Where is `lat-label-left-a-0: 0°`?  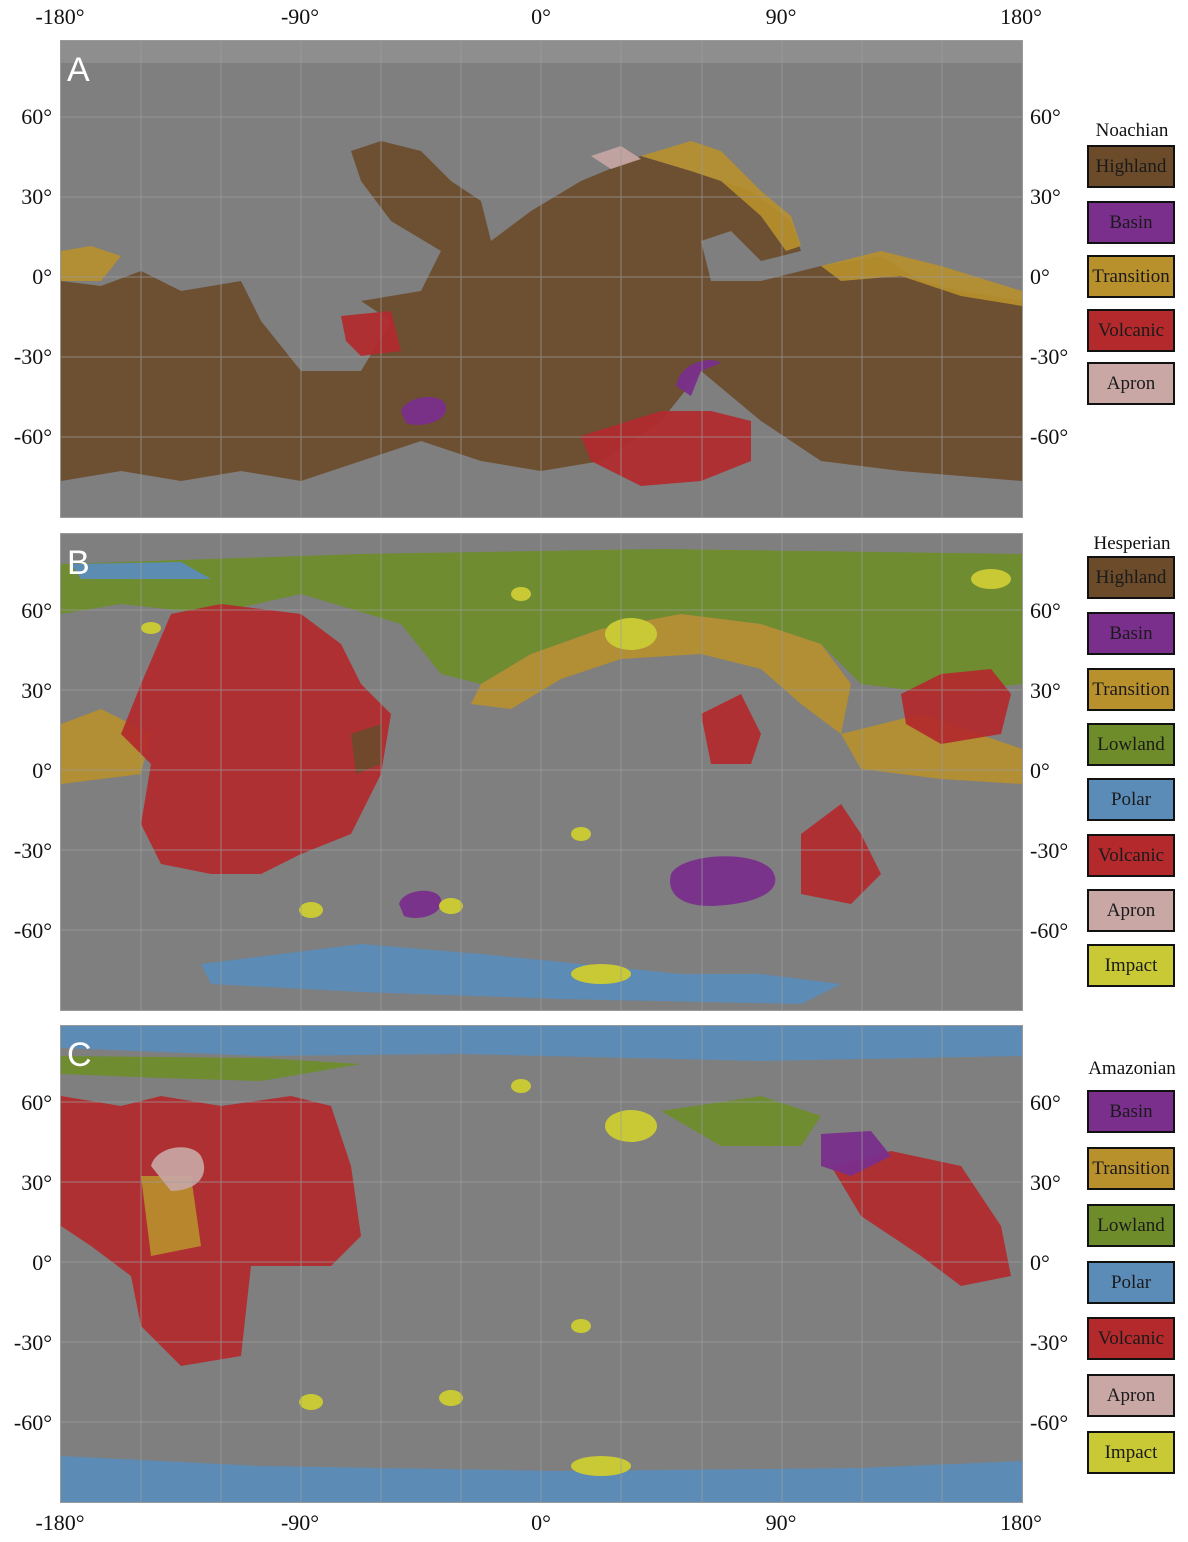
lat-label-left-a-0: 0° is located at coordinates (42, 276).